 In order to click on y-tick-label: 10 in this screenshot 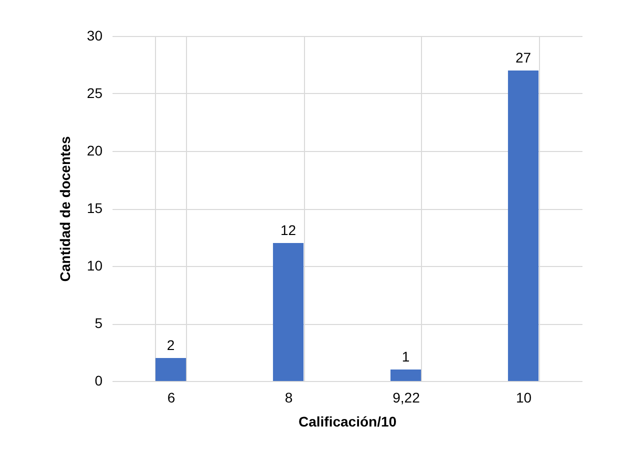, I will do `click(94, 266)`.